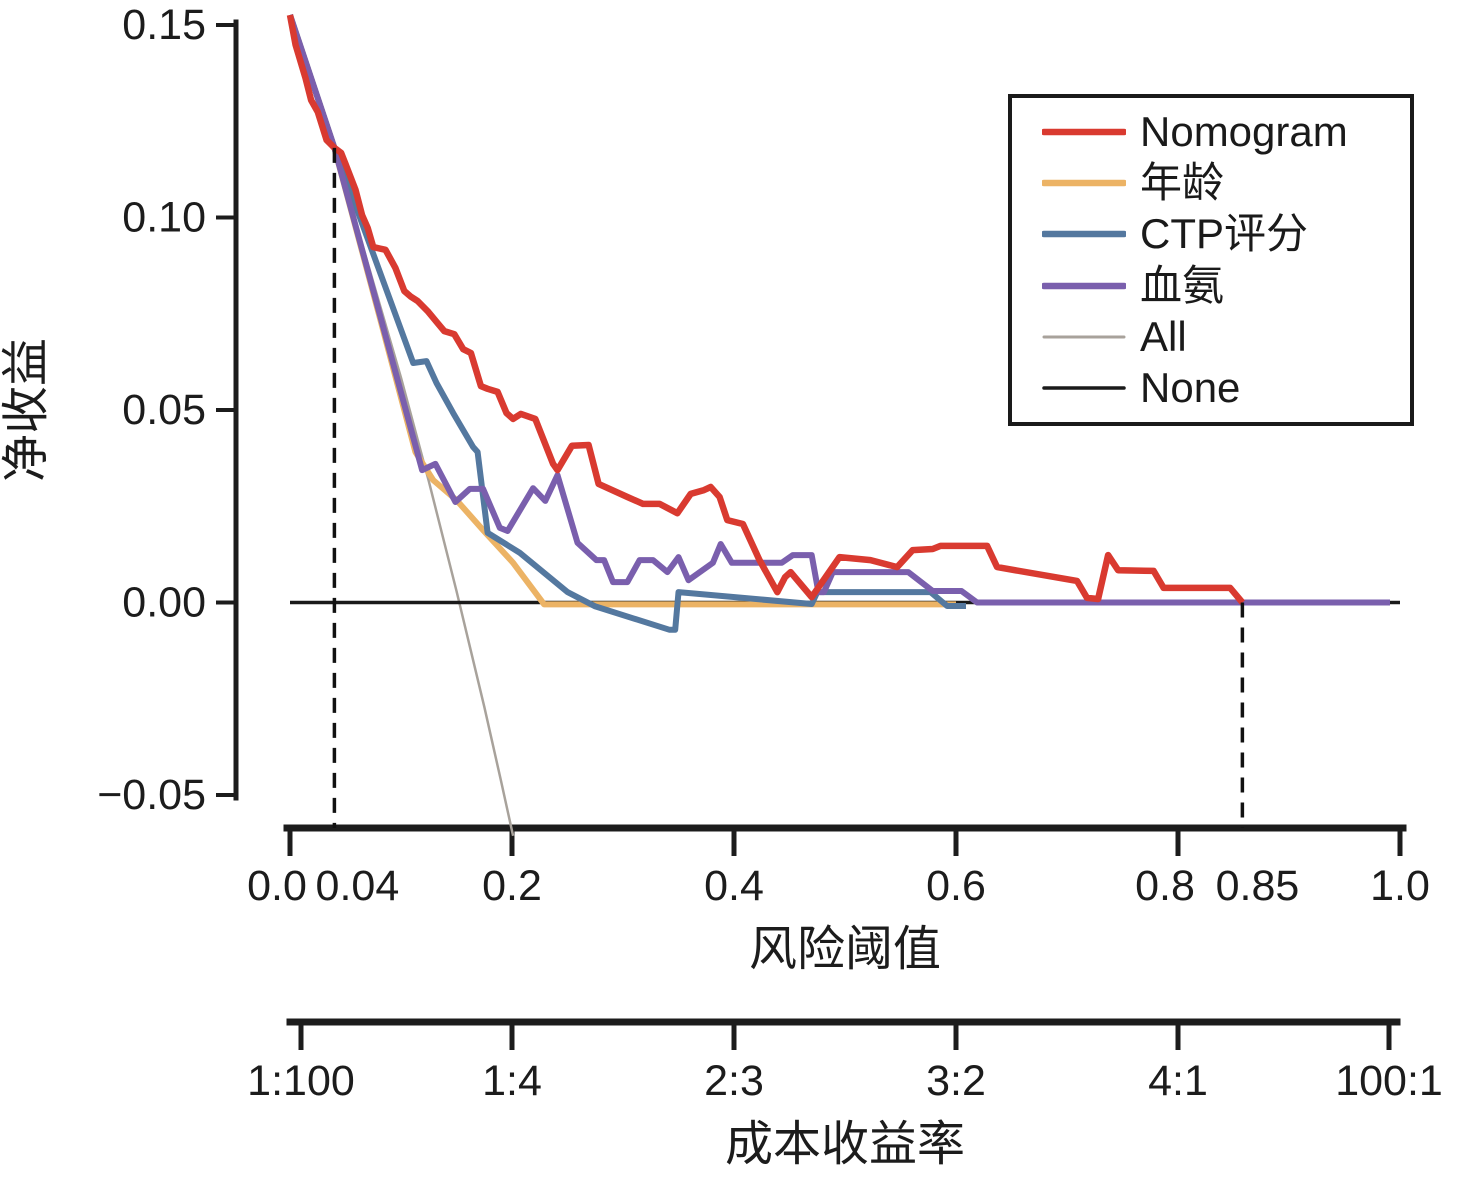  Describe the element at coordinates (1182, 285) in the screenshot. I see `legend-label-blood-ammonia: 血氨` at that location.